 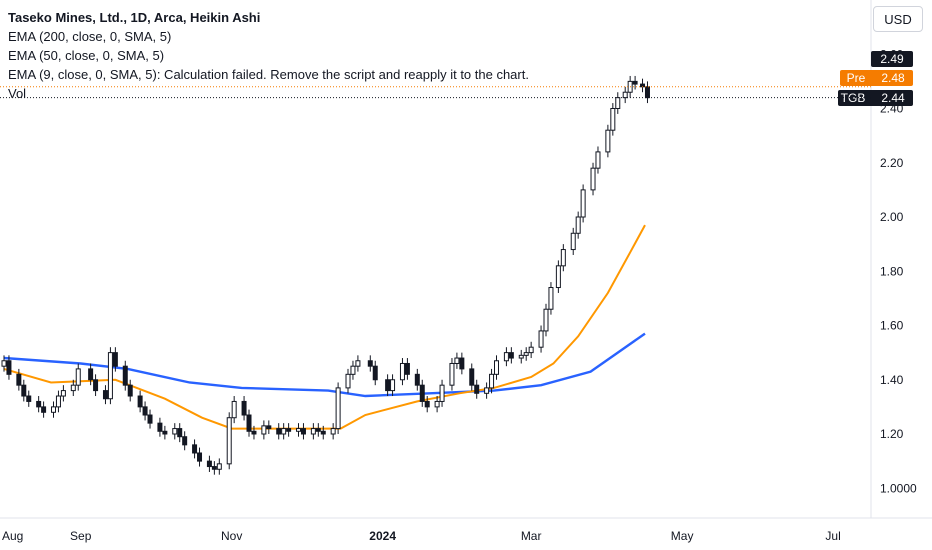 What do you see at coordinates (876, 78) in the screenshot?
I see `pre-market-tag: Pre 2.48` at bounding box center [876, 78].